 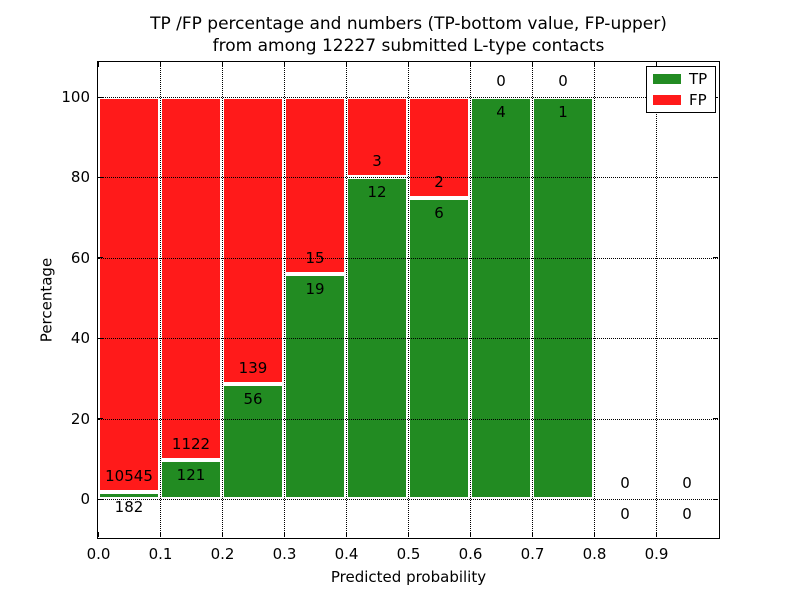 What do you see at coordinates (439, 212) in the screenshot?
I see `bar-label-tp: 6` at bounding box center [439, 212].